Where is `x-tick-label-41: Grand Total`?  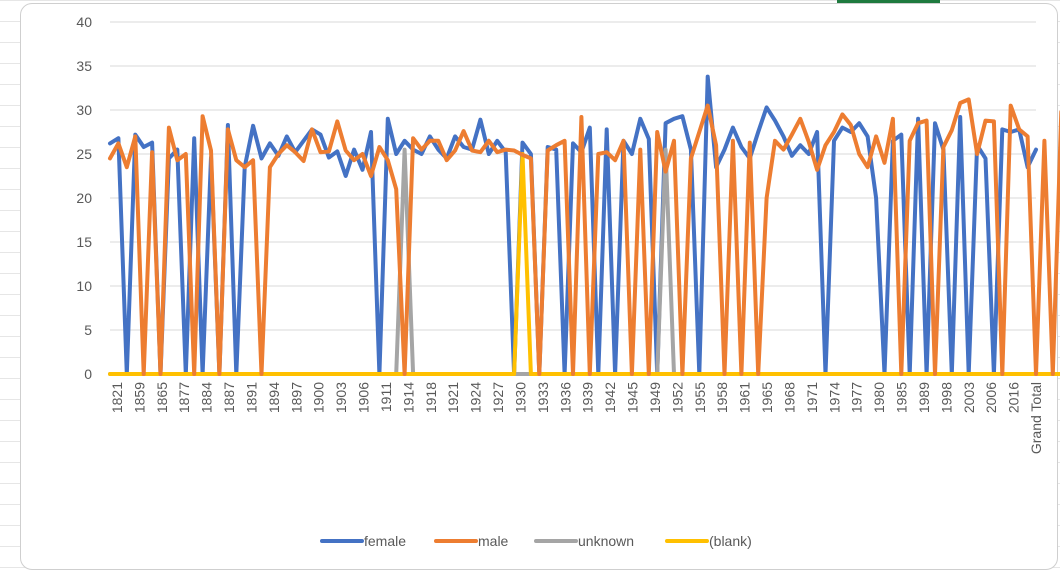 x-tick-label-41: Grand Total is located at coordinates (1036, 418).